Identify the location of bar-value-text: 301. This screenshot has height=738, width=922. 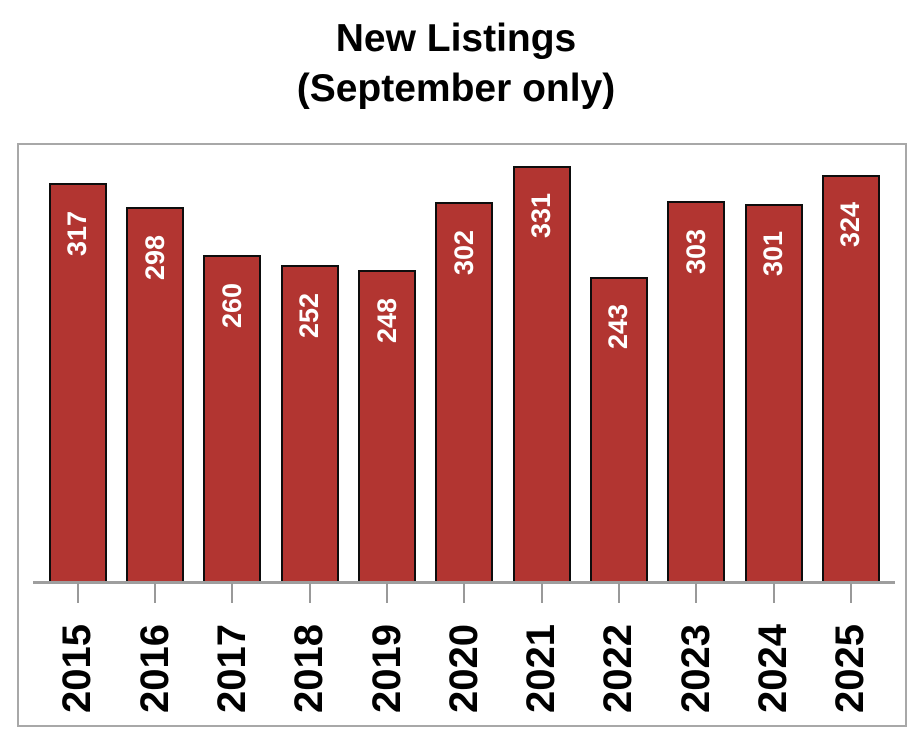
(773, 254).